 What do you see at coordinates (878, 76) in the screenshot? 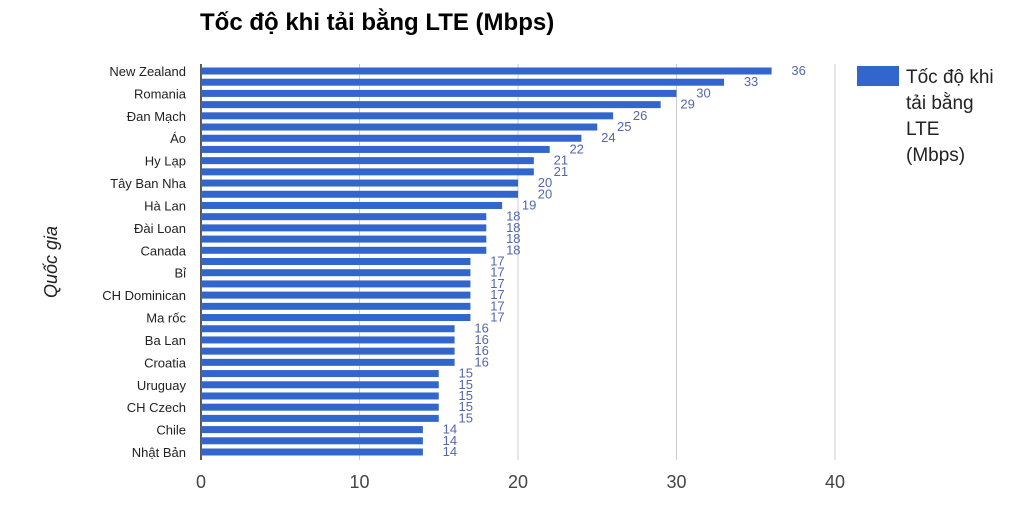
I see `legend-swatch` at bounding box center [878, 76].